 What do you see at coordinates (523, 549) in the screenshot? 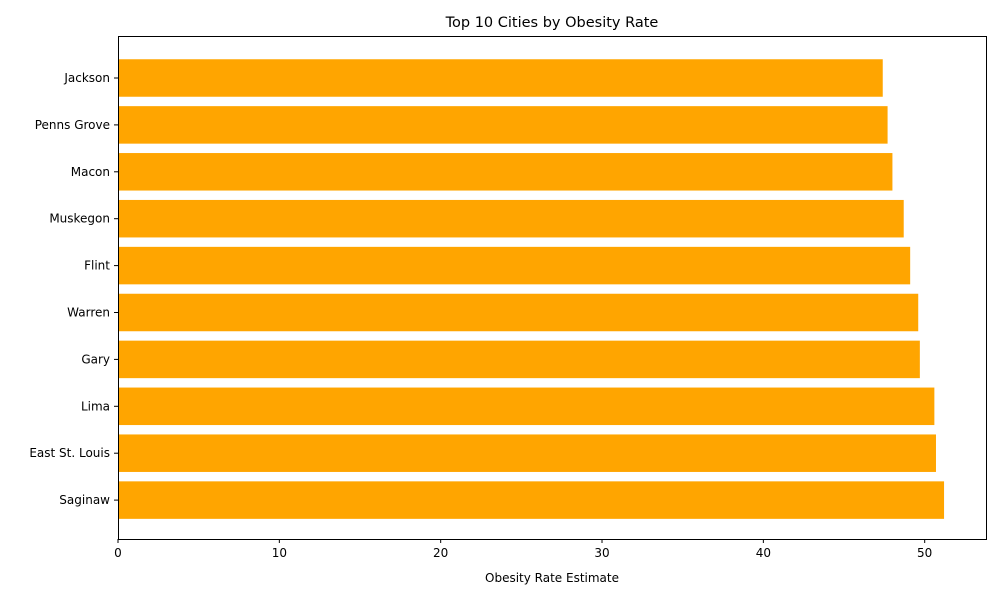
I see `x-axis-ticks: 0 10 20 30 40 50` at bounding box center [523, 549].